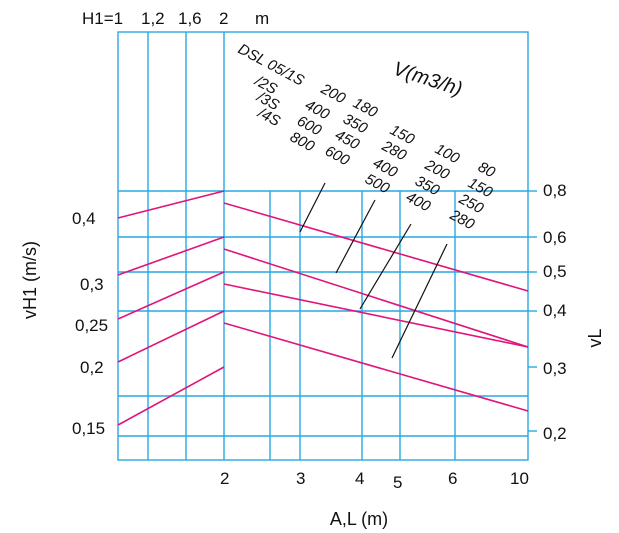 This screenshot has height=533, width=619. I want to click on model-label-4s: /4S, so click(268, 117).